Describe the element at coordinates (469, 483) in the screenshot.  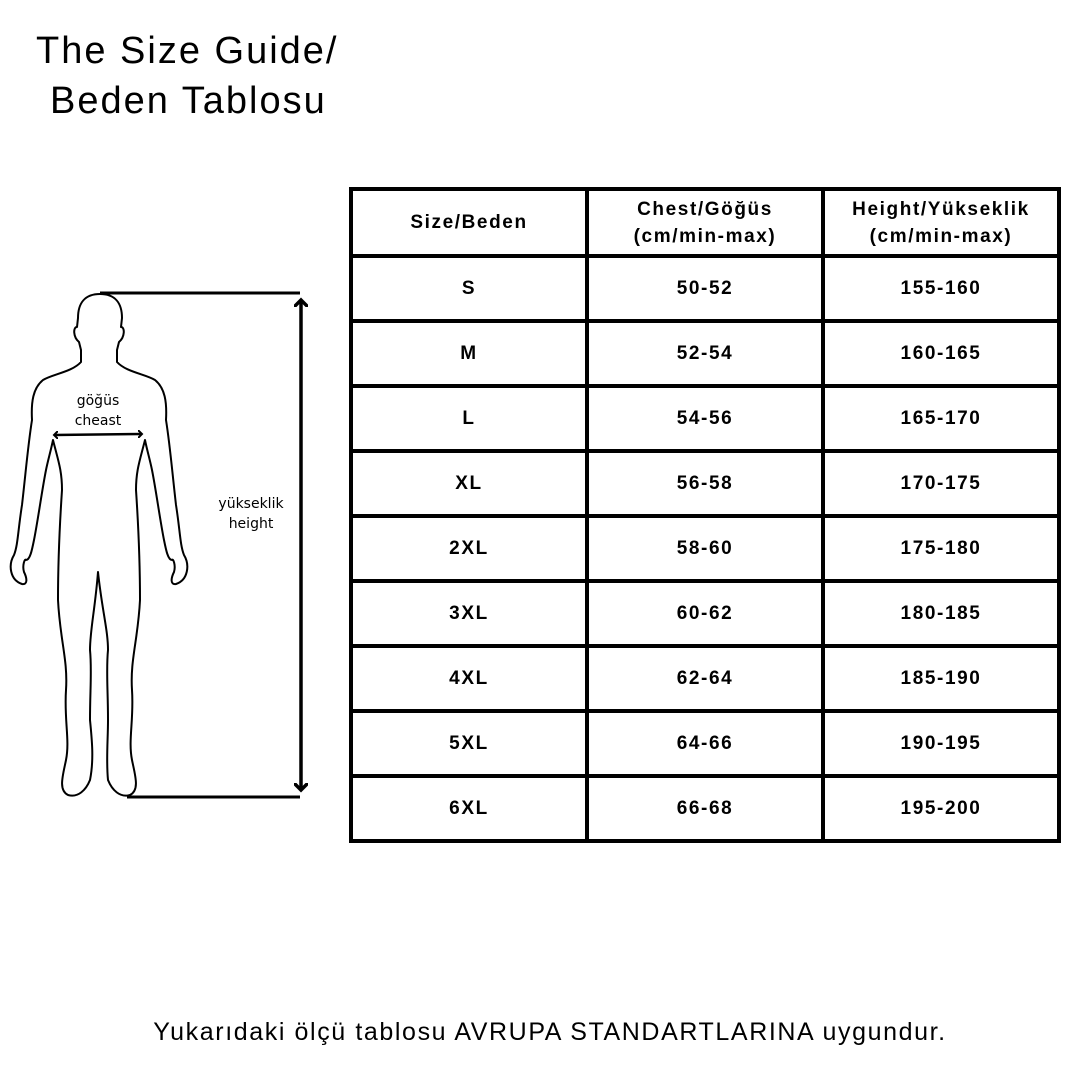
I see `cell-size: XL` at that location.